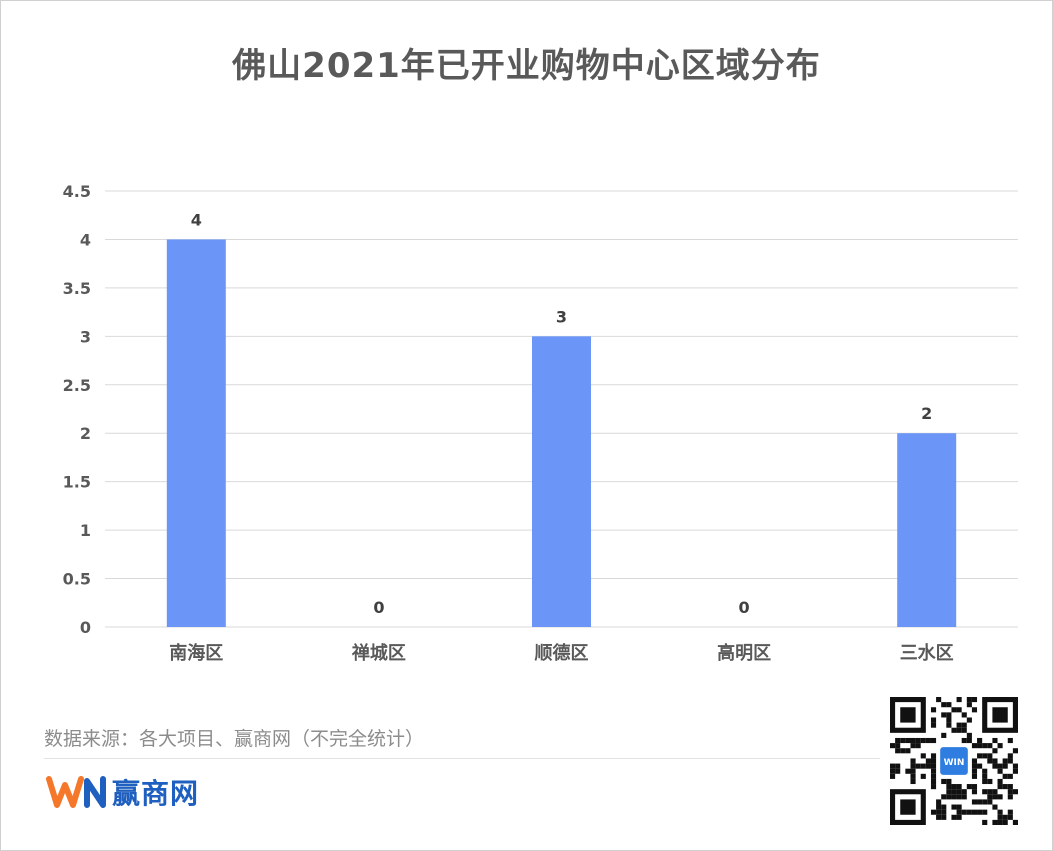 This screenshot has width=1053, height=851. Describe the element at coordinates (77, 385) in the screenshot. I see `y-tick-label: 2.5` at that location.